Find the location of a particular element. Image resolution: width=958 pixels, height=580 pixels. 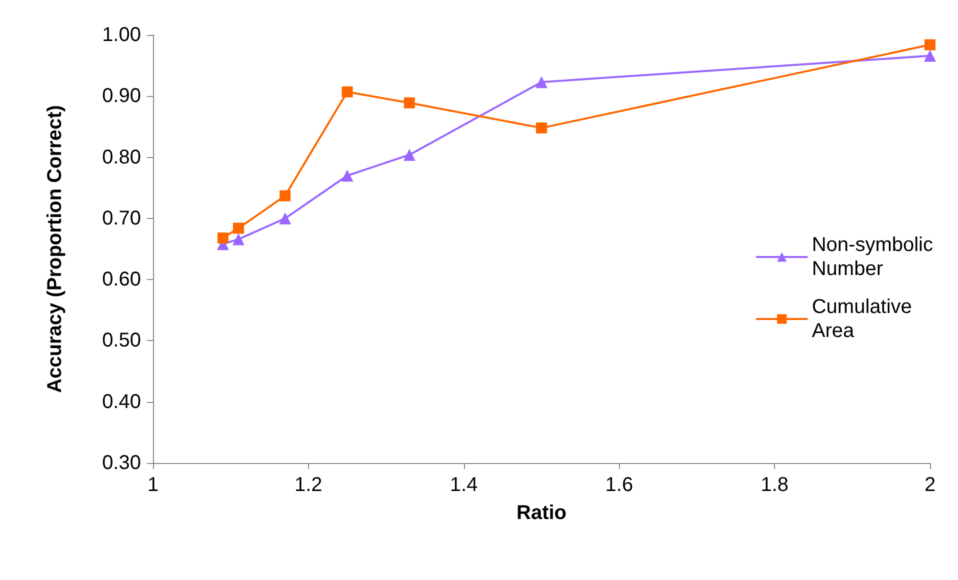

y-tick-label: 0.50 is located at coordinates (121, 341).